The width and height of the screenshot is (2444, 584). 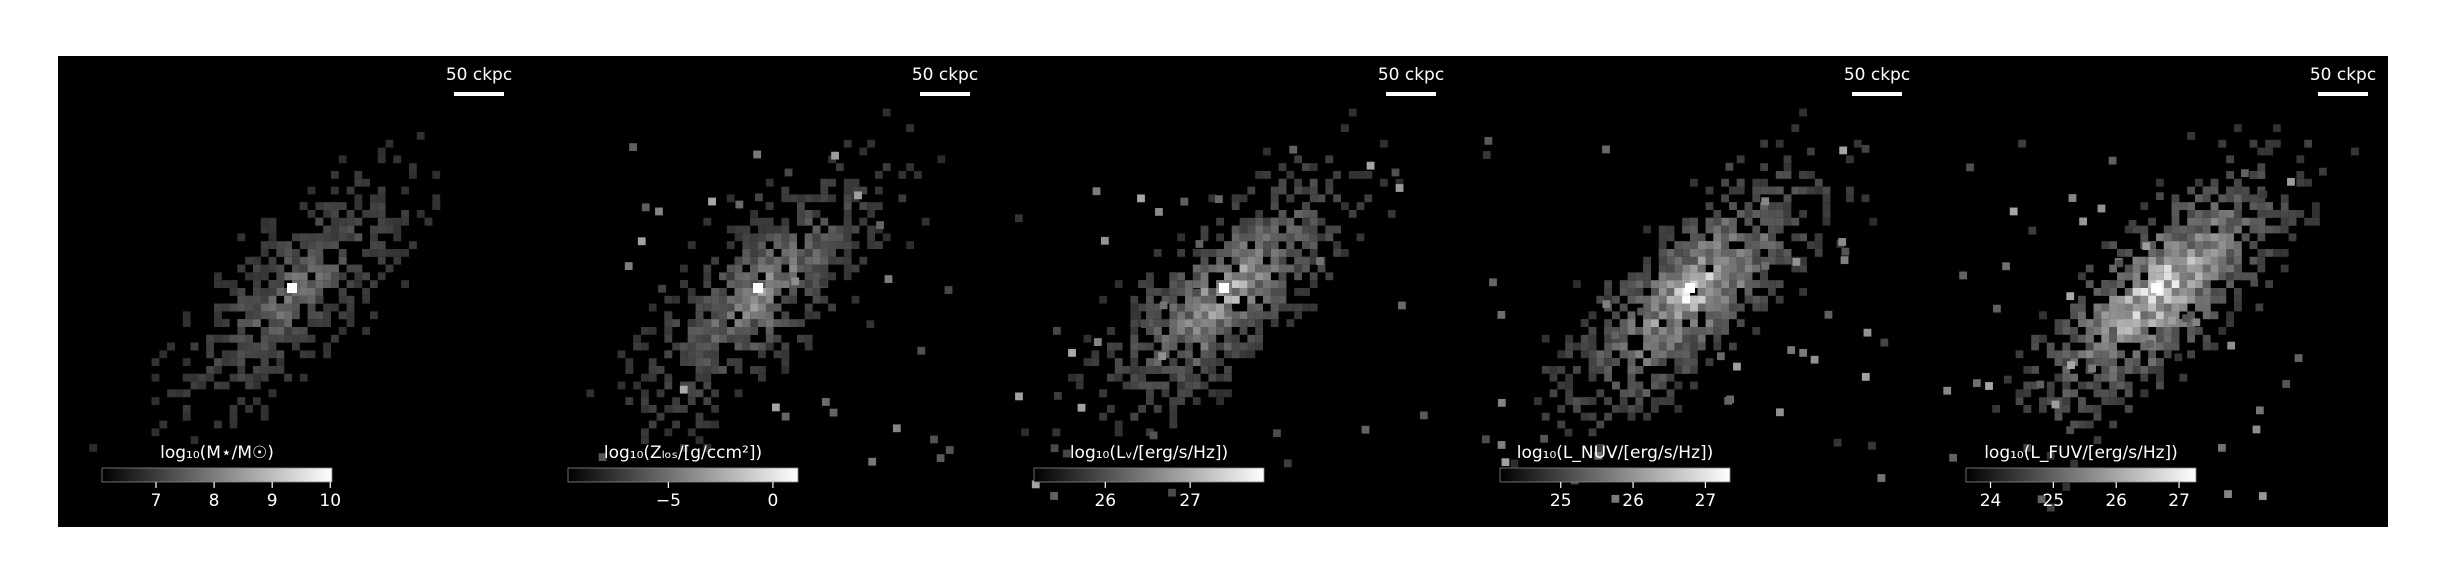 I want to click on scale-bar, so click(x=1411, y=94).